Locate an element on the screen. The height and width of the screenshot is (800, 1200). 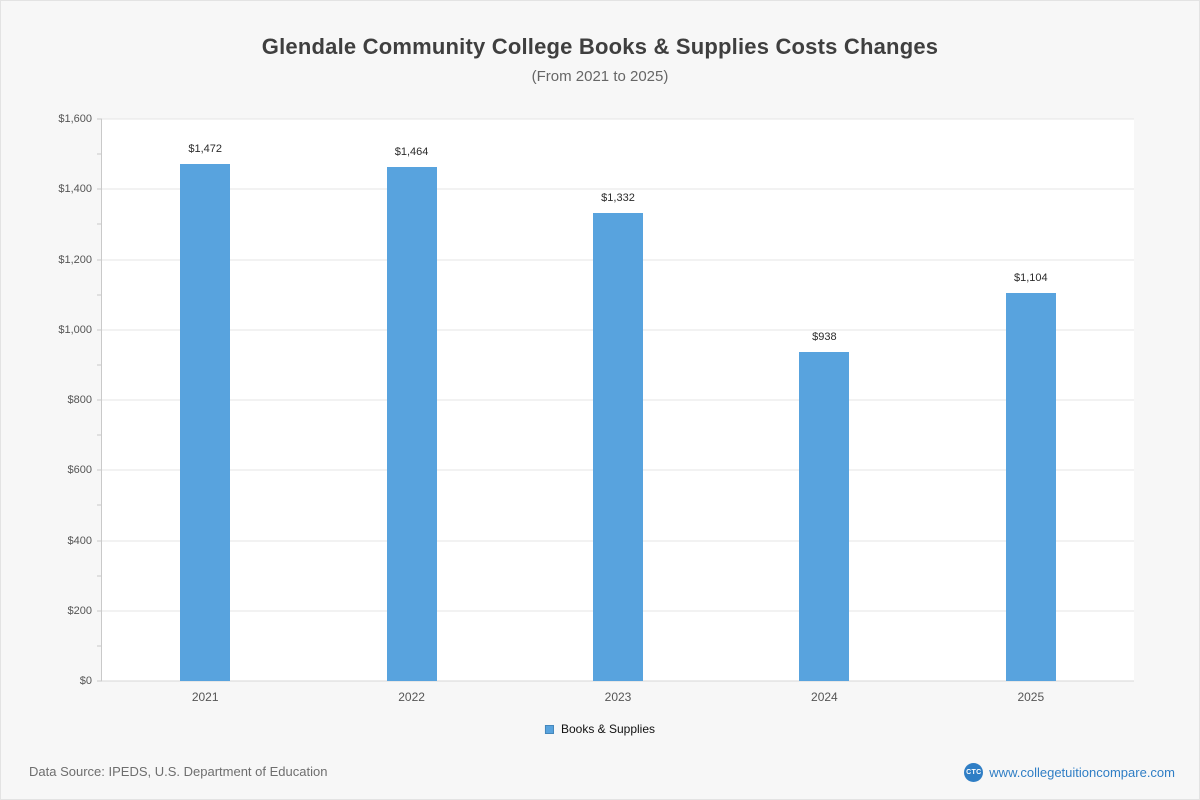
bar-2023: $1,332 is located at coordinates (618, 436).